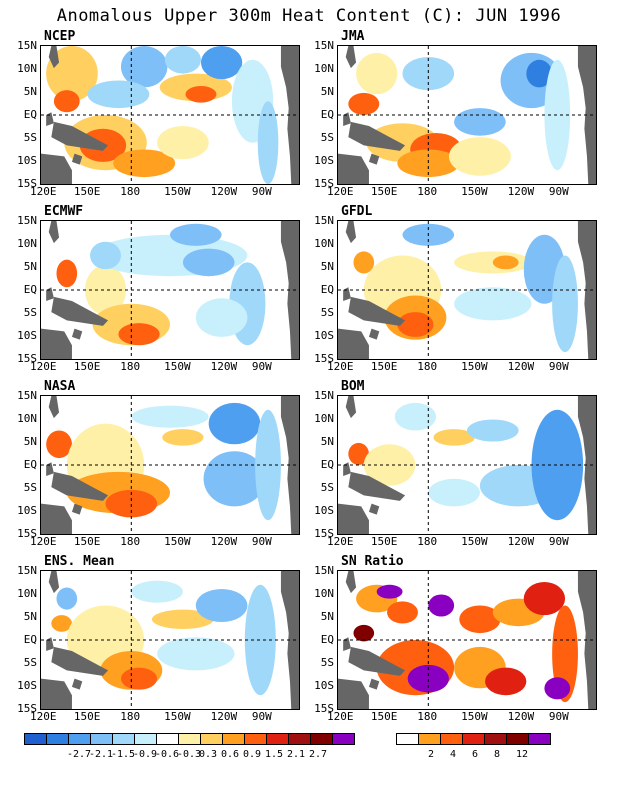 This screenshot has height=800, width=618. Describe the element at coordinates (123, 754) in the screenshot. I see `colorbar-label: -1.5` at that location.